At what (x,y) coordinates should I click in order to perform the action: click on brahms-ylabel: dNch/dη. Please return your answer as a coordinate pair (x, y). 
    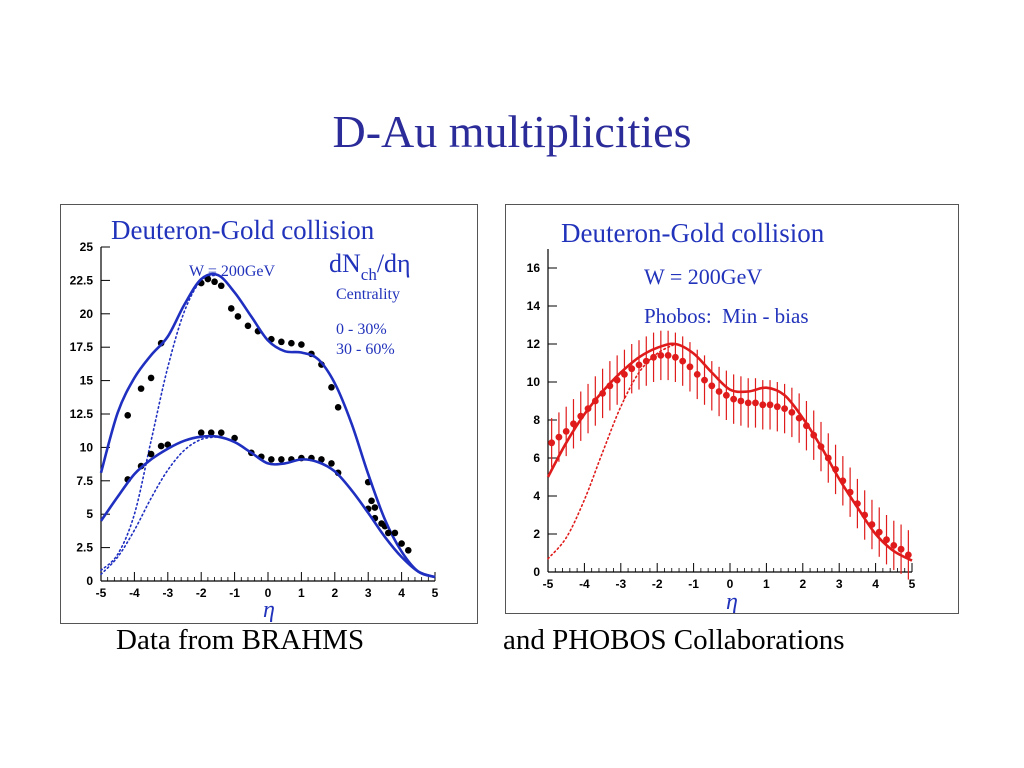
    Looking at the image, I should click on (370, 266).